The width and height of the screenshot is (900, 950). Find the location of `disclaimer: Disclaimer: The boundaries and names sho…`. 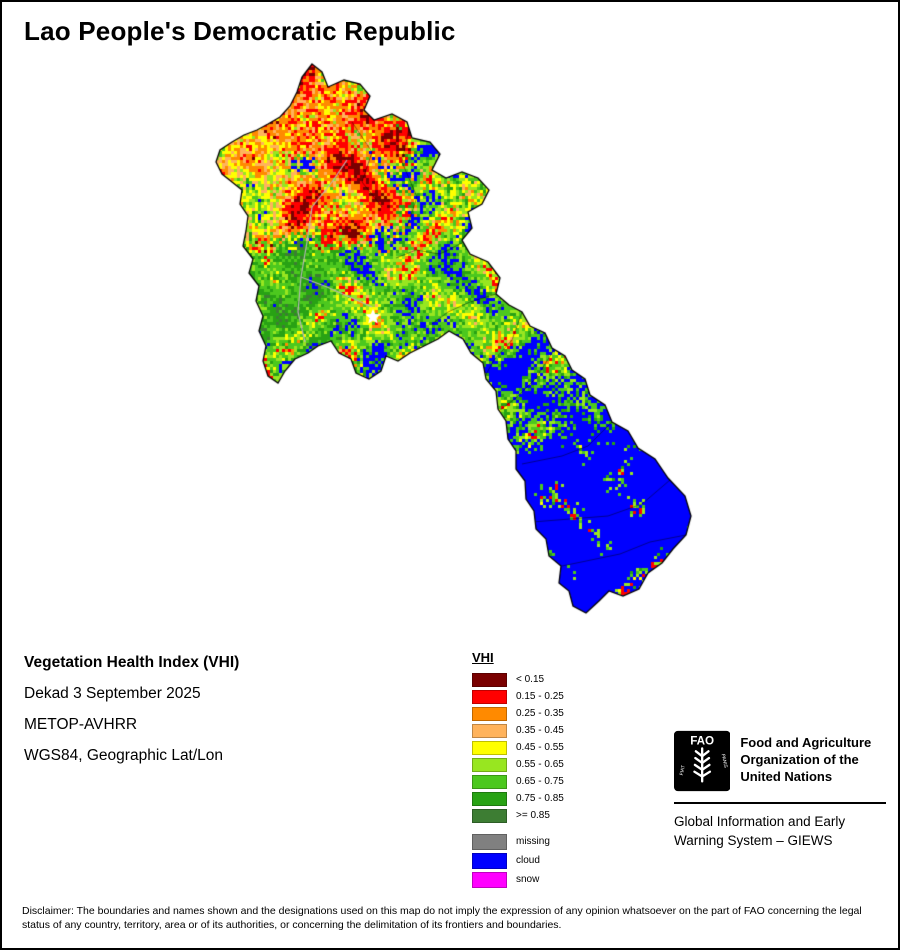

disclaimer: Disclaimer: The boundaries and names sho… is located at coordinates (442, 918).